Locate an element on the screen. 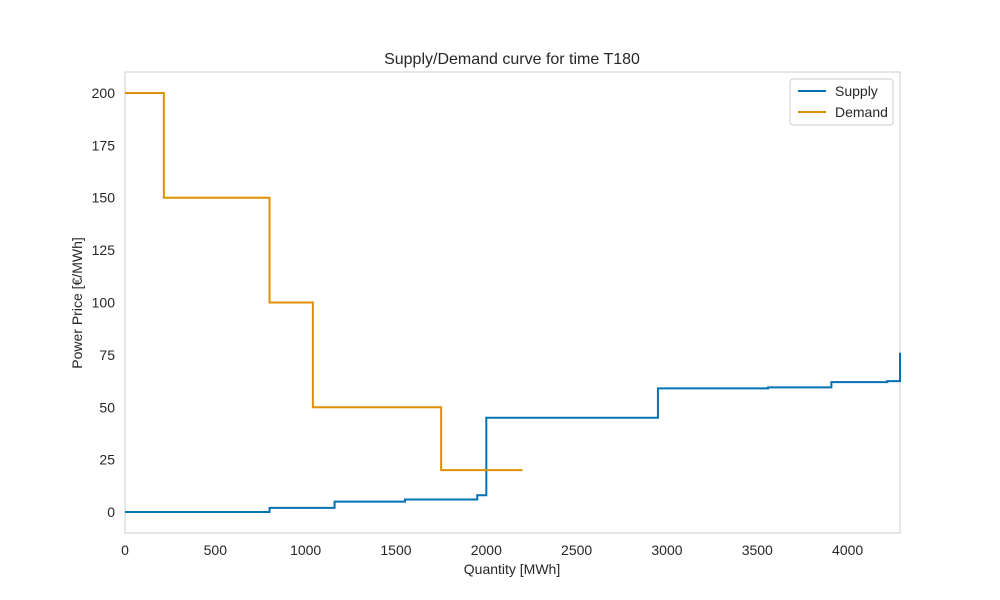 Image resolution: width=1000 pixels, height=600 pixels. y-tick-label: 100 is located at coordinates (104, 303).